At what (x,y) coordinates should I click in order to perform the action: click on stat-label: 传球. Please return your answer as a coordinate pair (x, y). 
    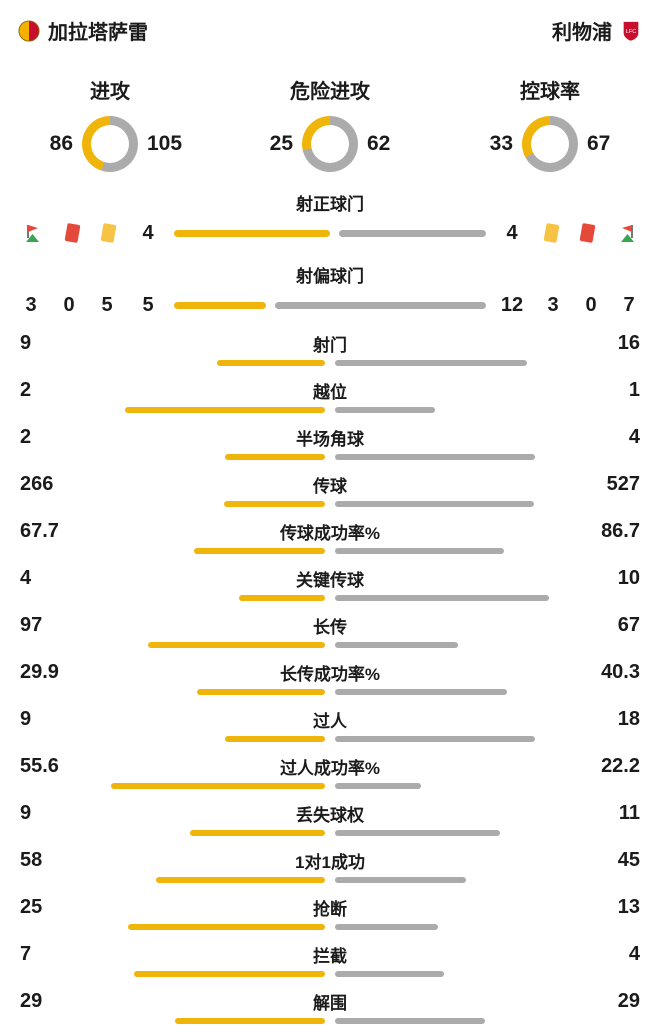
    Looking at the image, I should click on (330, 486).